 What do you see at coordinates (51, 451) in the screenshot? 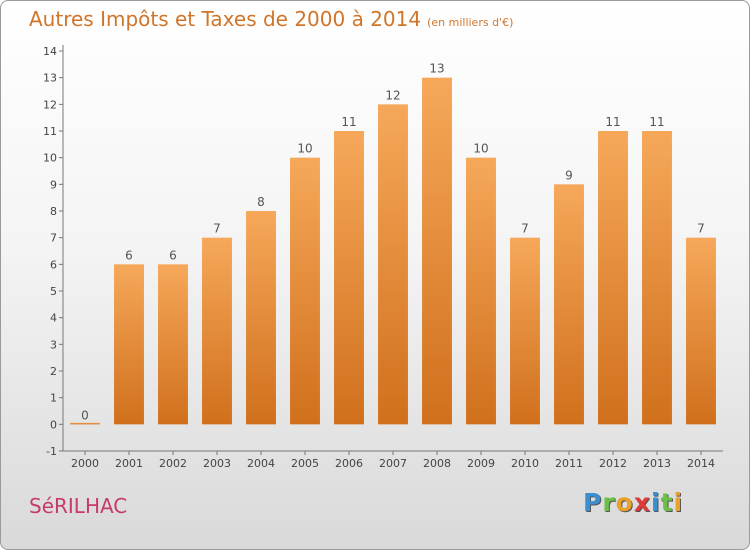
I see `y-tick-label: -1` at bounding box center [51, 451].